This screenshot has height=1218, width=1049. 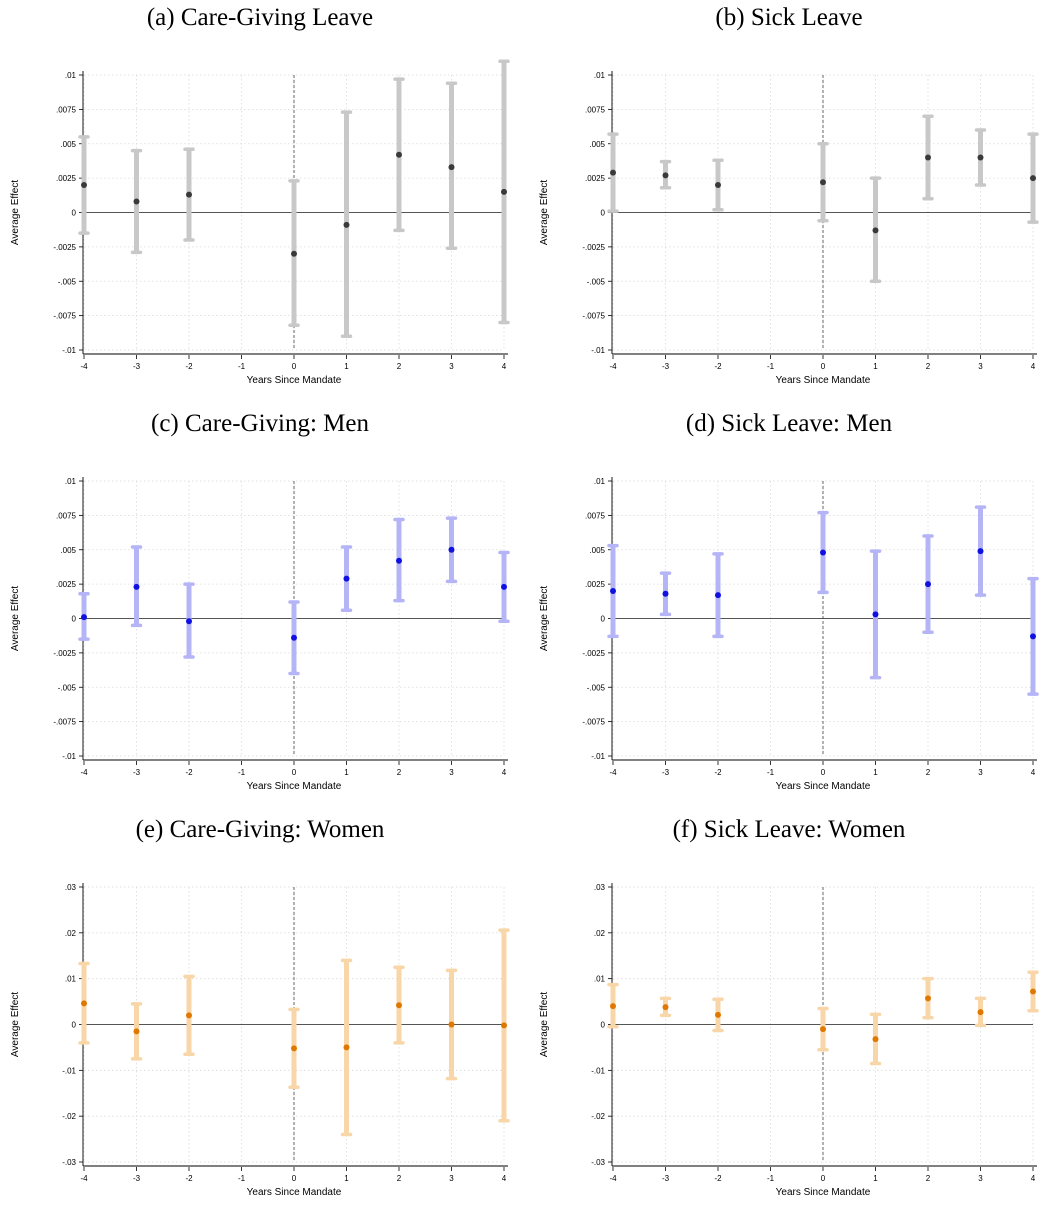 What do you see at coordinates (597, 144) in the screenshot?
I see `y-tick-label: .005` at bounding box center [597, 144].